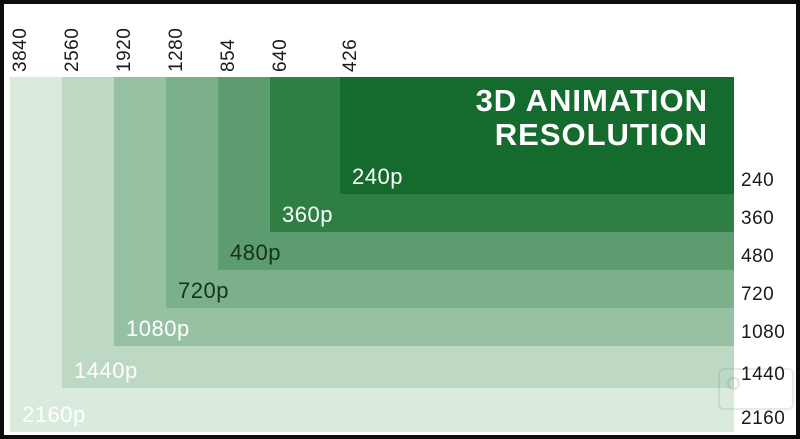  What do you see at coordinates (54, 414) in the screenshot?
I see `band-label-2160p: 2160p` at bounding box center [54, 414].